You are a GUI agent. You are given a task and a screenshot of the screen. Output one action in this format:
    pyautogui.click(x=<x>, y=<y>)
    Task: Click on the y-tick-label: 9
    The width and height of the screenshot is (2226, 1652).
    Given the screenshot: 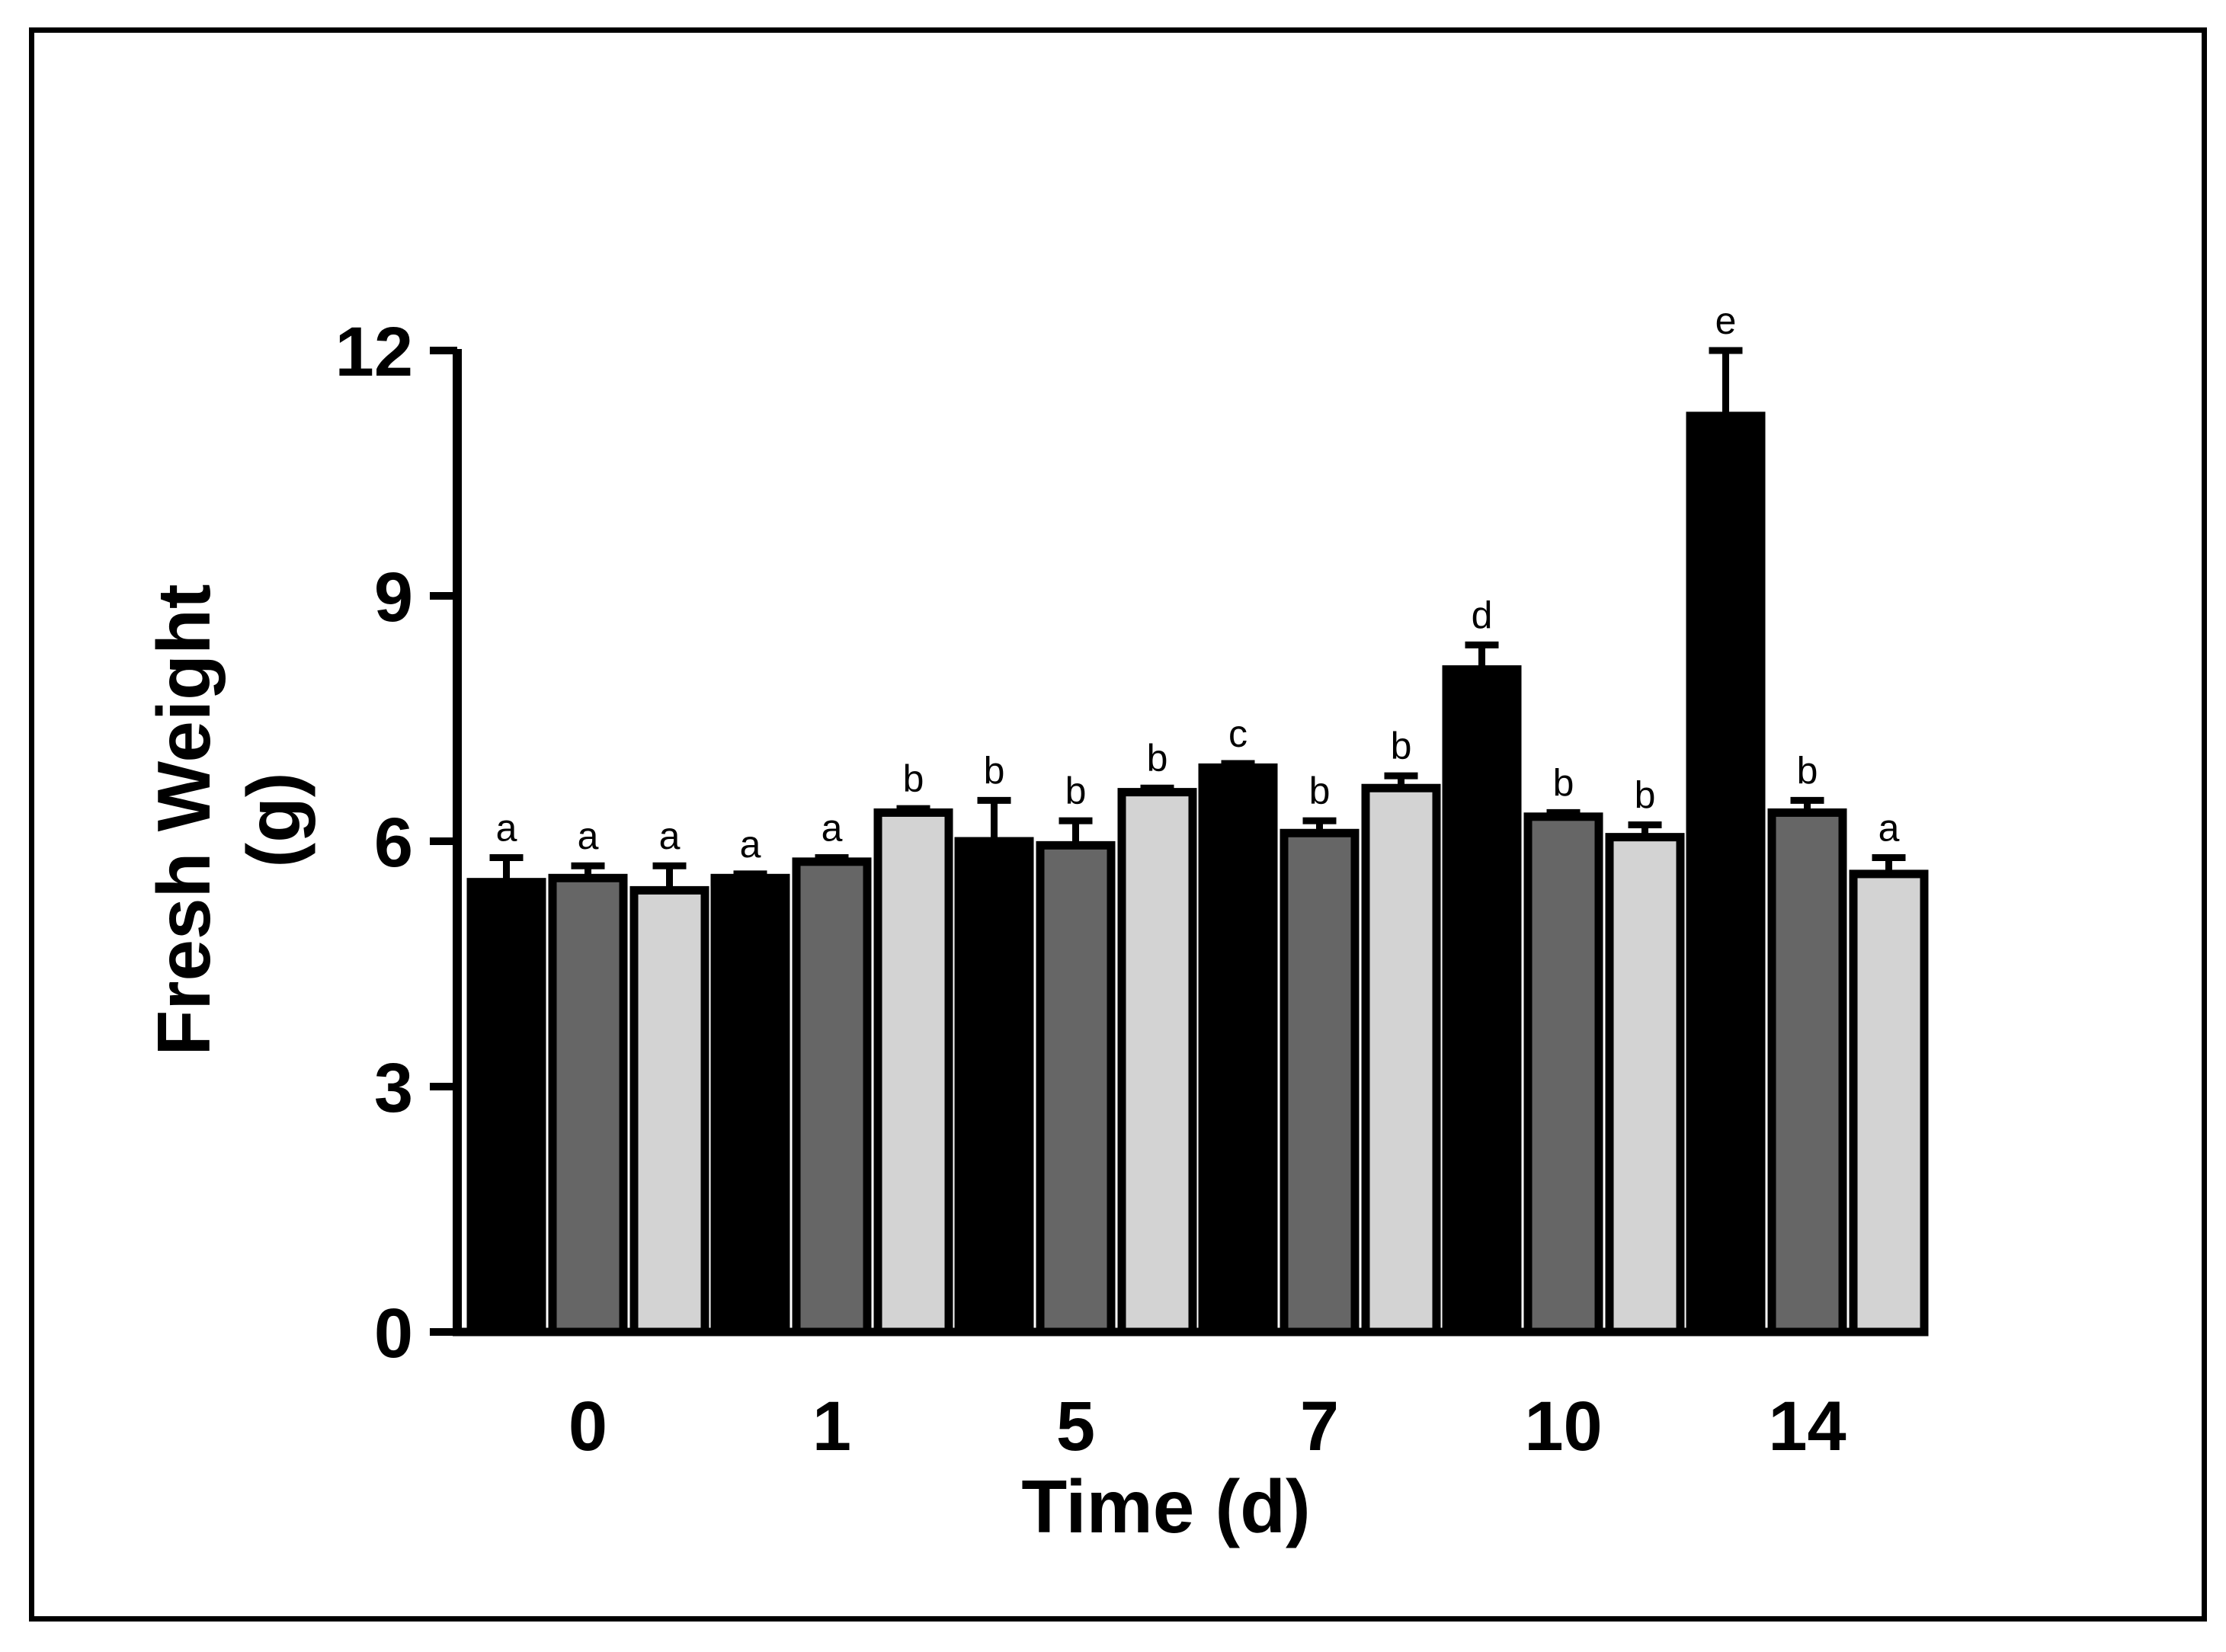 What is the action you would take?
    pyautogui.click(x=393, y=597)
    